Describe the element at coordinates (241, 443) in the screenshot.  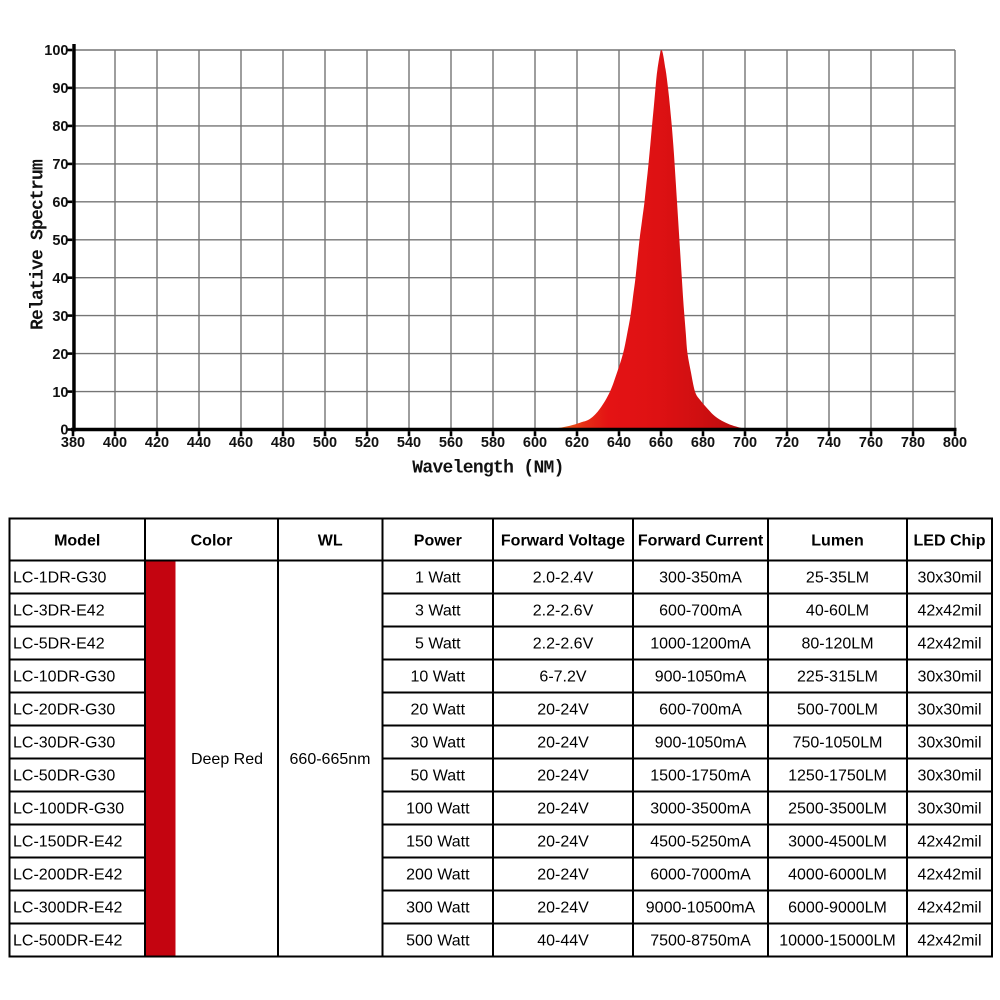
I see `svg-text: 460` at that location.